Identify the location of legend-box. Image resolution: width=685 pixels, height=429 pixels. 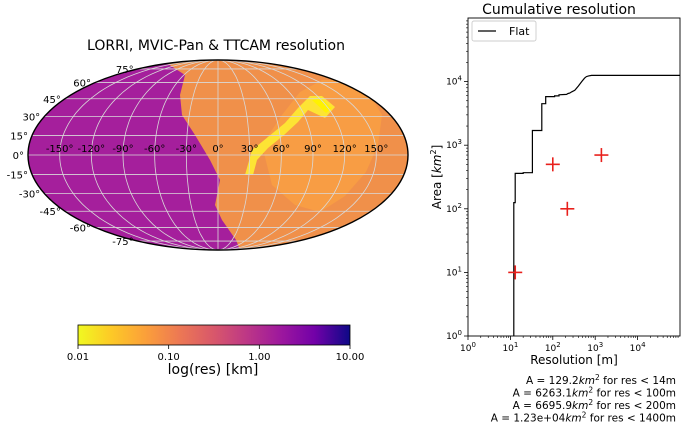
(504, 31).